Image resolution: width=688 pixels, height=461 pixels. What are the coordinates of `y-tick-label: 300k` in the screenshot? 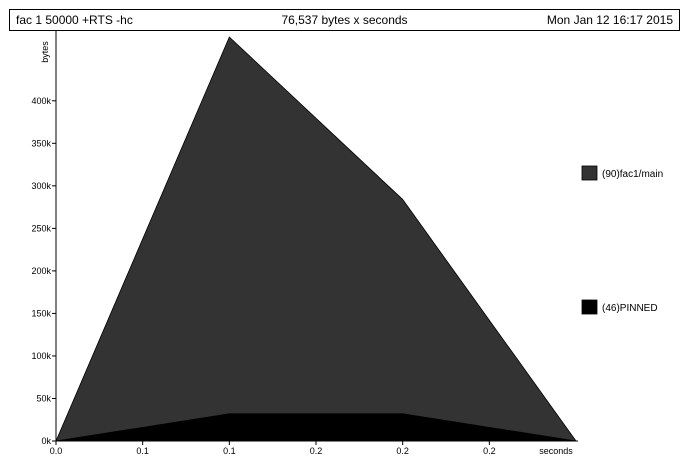 It's located at (41, 186).